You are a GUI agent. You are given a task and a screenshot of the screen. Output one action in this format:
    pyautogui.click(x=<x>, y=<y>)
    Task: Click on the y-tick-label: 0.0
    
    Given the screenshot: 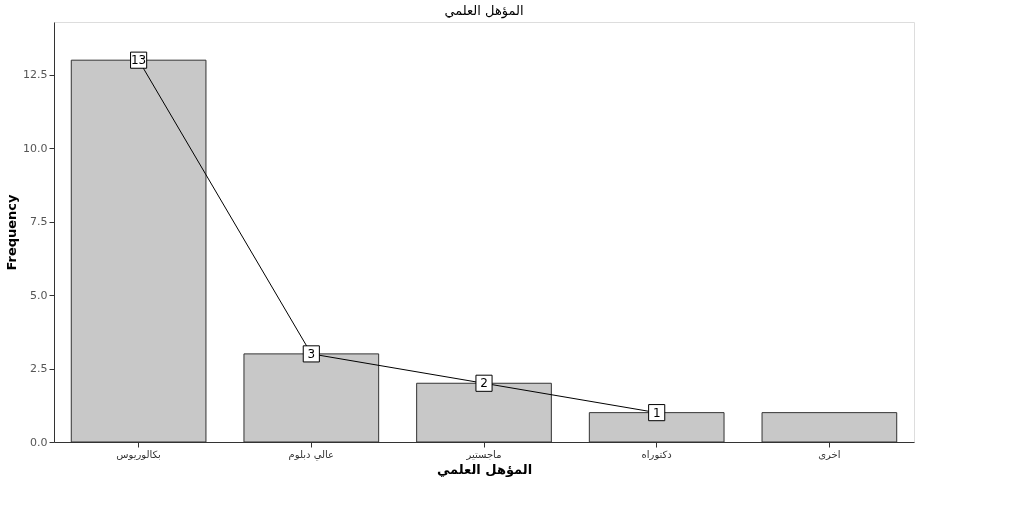 What is the action you would take?
    pyautogui.click(x=39, y=442)
    